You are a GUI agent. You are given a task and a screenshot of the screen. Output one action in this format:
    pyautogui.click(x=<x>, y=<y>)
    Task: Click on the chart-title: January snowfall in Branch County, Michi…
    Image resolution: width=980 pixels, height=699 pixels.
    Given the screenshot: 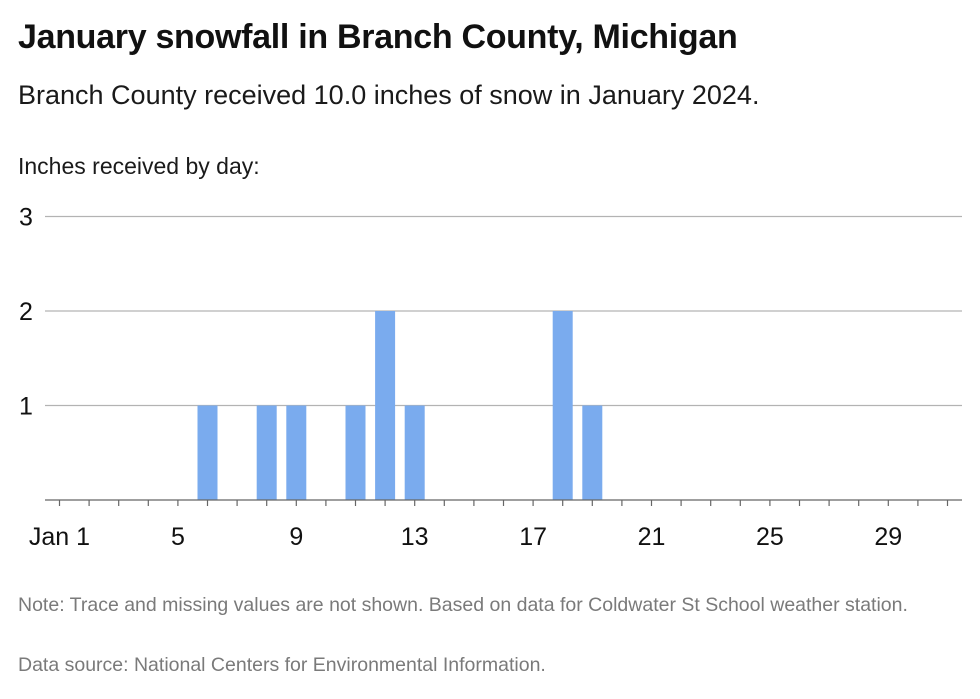 What is the action you would take?
    pyautogui.click(x=378, y=37)
    